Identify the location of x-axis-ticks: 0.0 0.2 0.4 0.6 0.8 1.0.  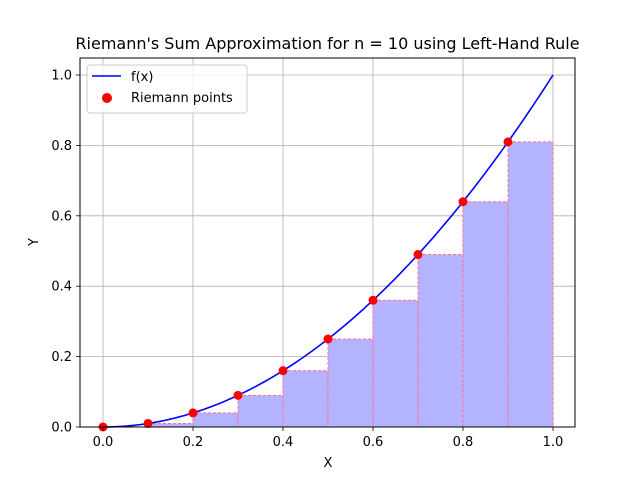
(328, 438).